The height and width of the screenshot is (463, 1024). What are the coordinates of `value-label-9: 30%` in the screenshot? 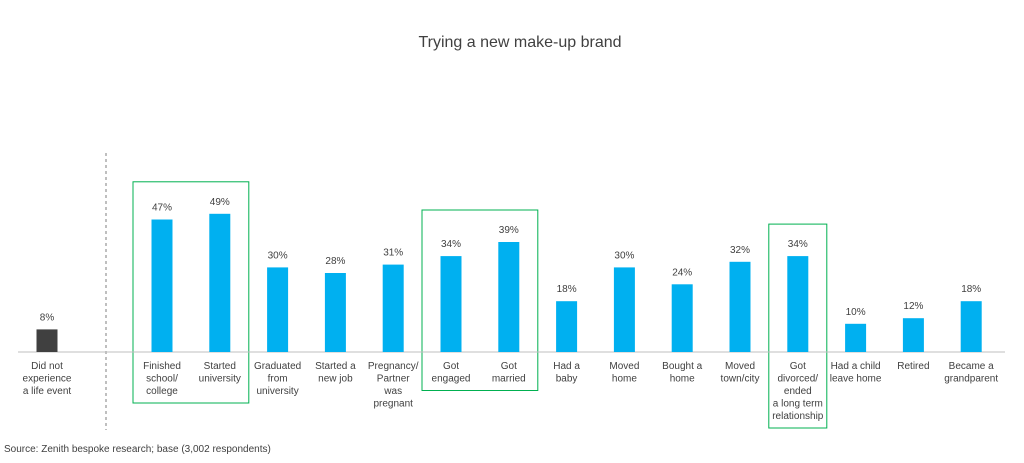 It's located at (624, 255).